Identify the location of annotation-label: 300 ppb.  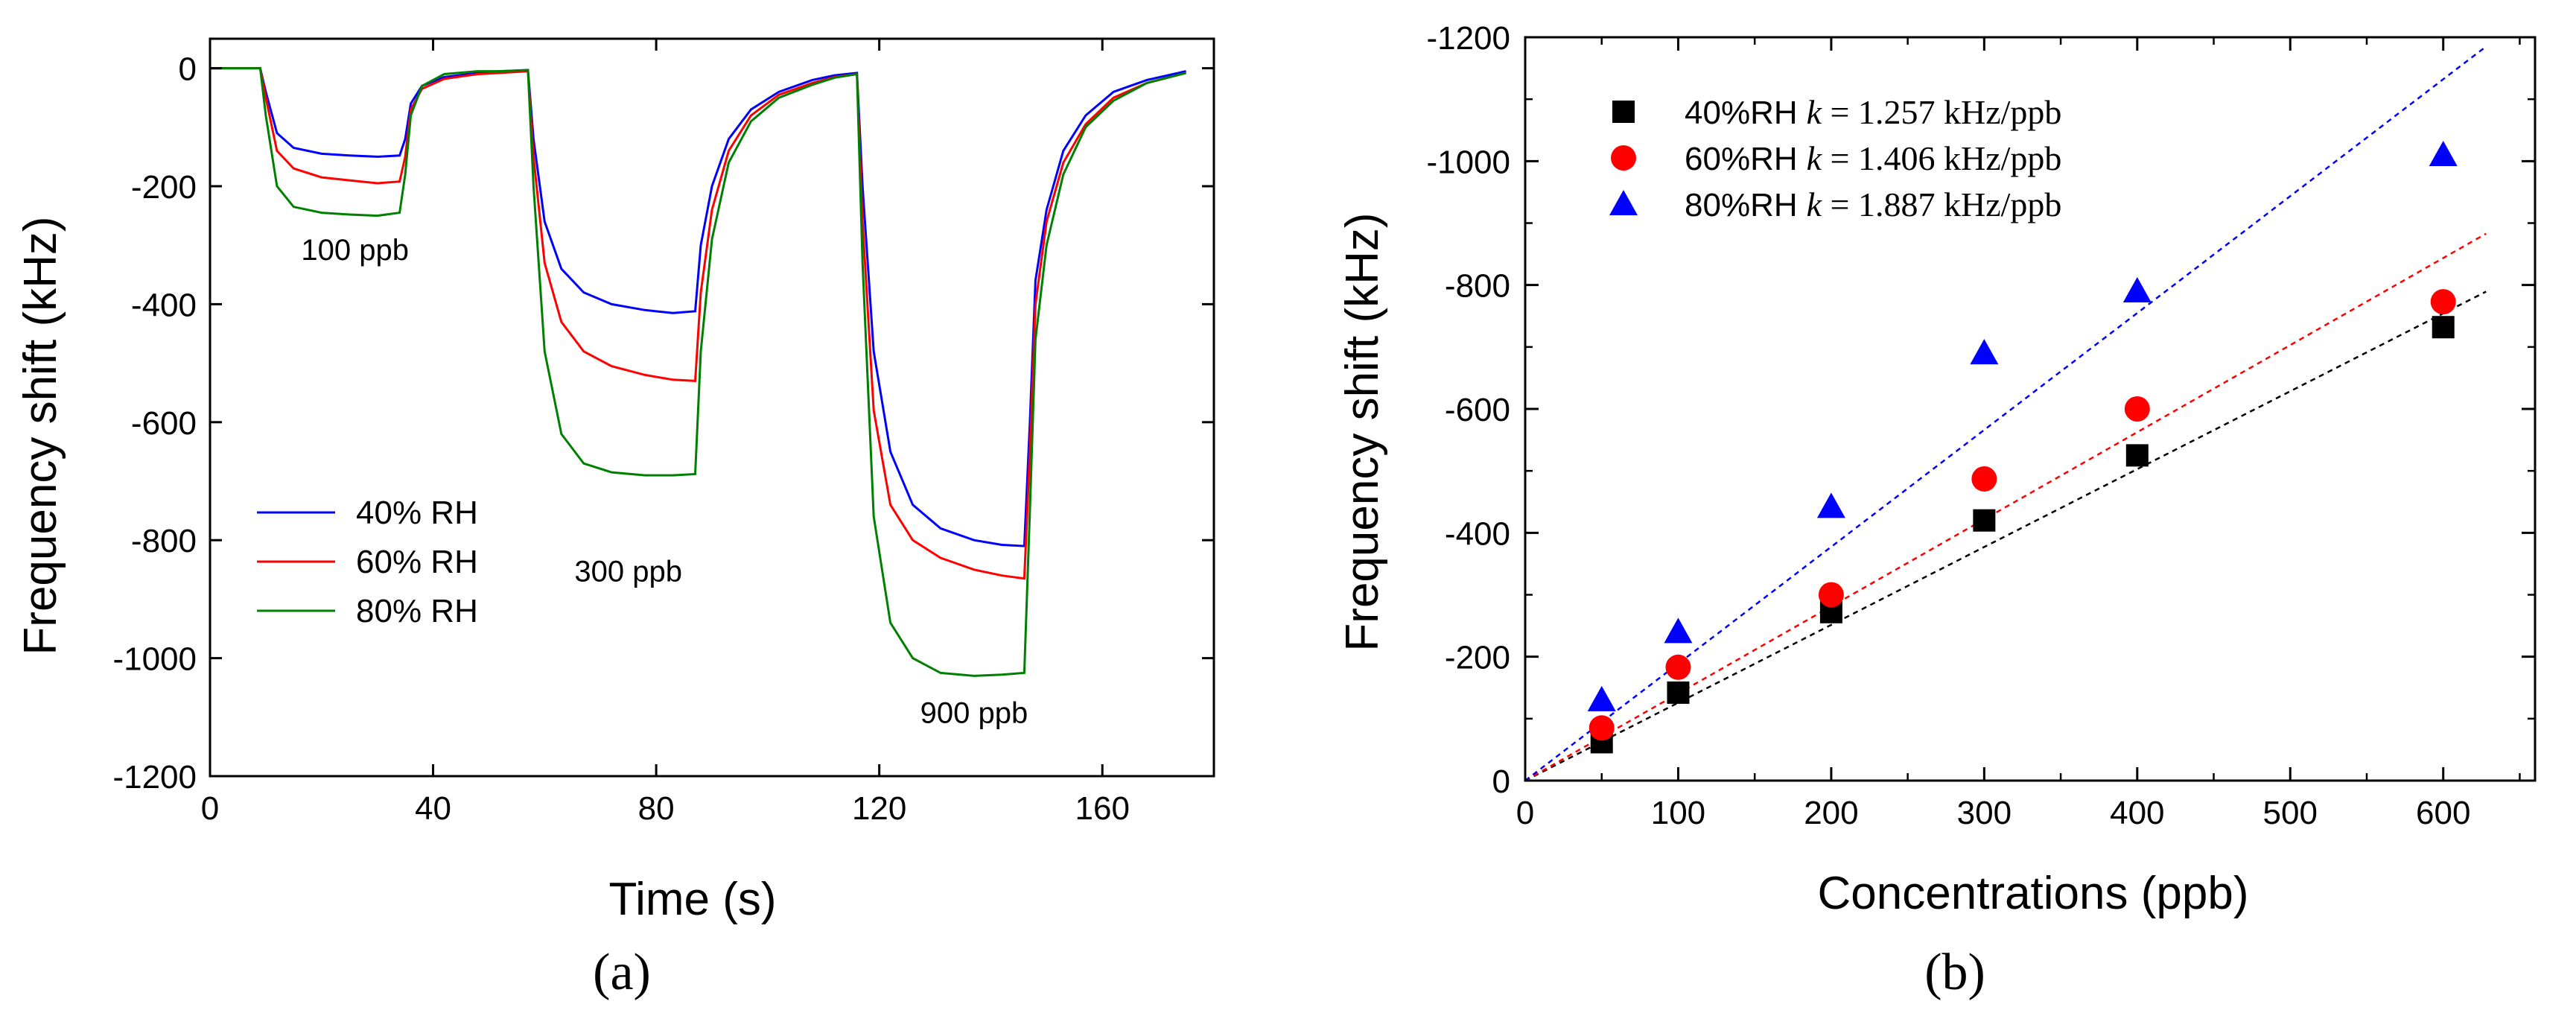
(628, 572).